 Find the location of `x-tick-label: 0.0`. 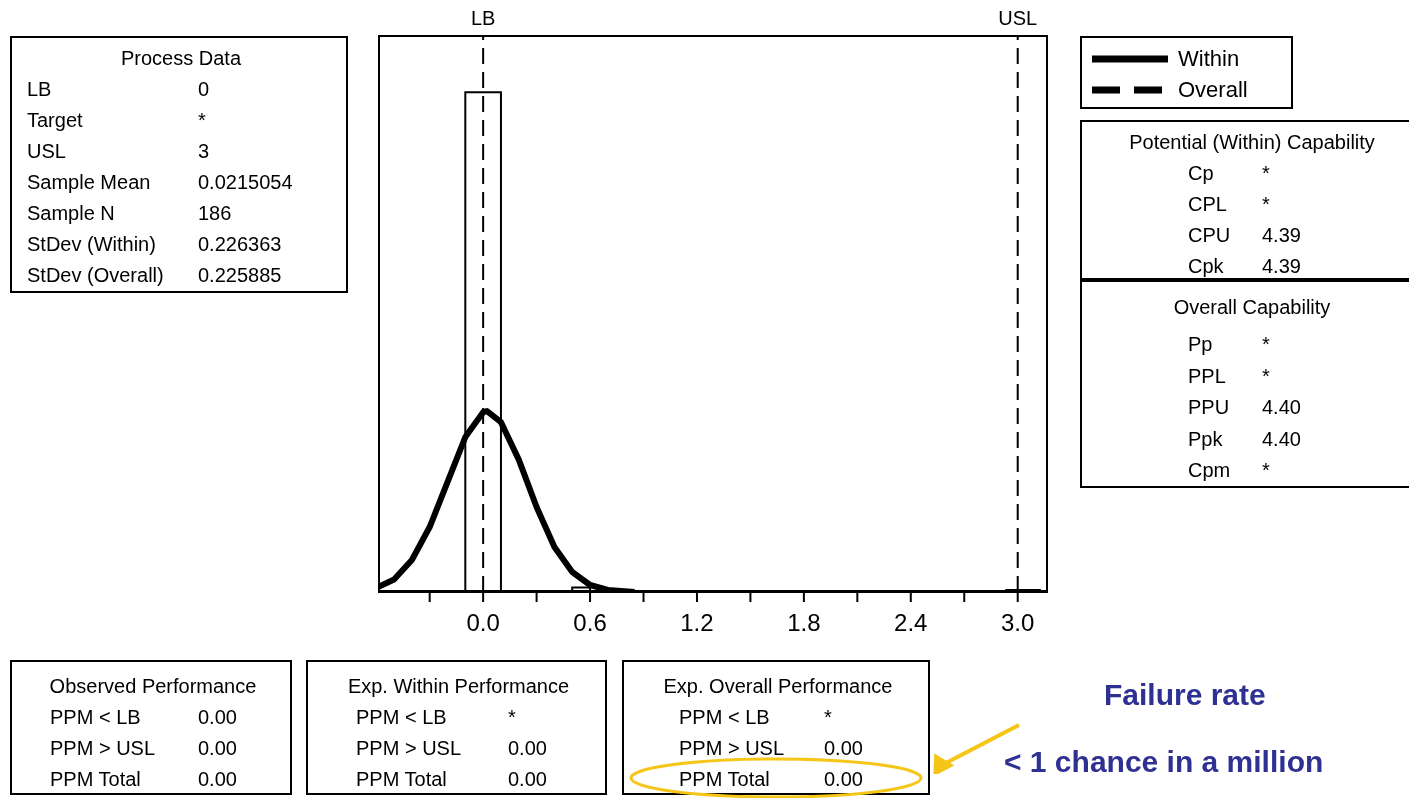

x-tick-label: 0.0 is located at coordinates (483, 623).